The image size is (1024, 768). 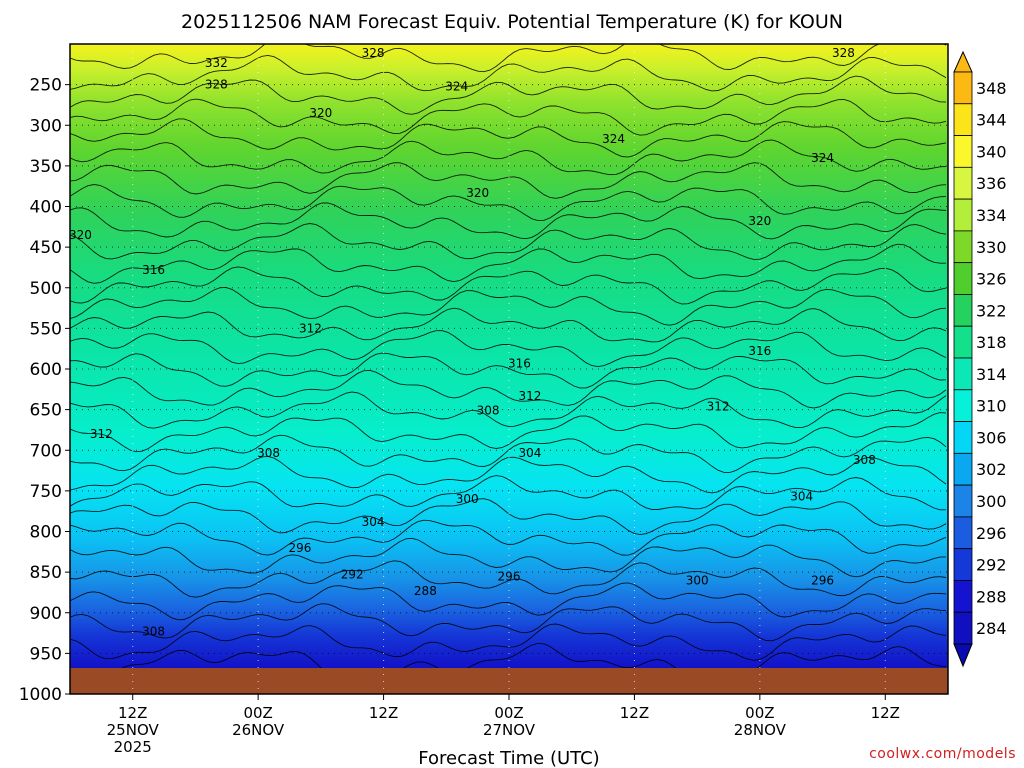 What do you see at coordinates (46, 289) in the screenshot?
I see `y-tick-label: 500` at bounding box center [46, 289].